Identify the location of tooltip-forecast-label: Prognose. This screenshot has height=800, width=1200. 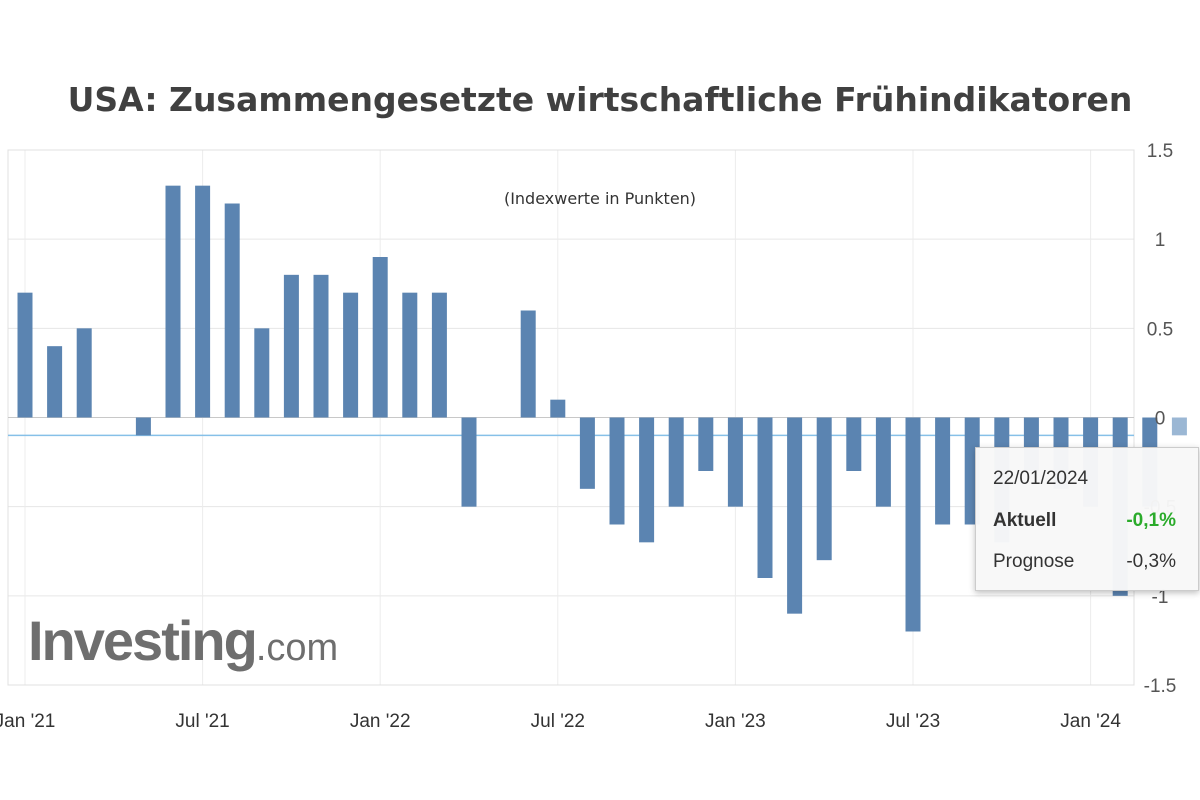
(1034, 561).